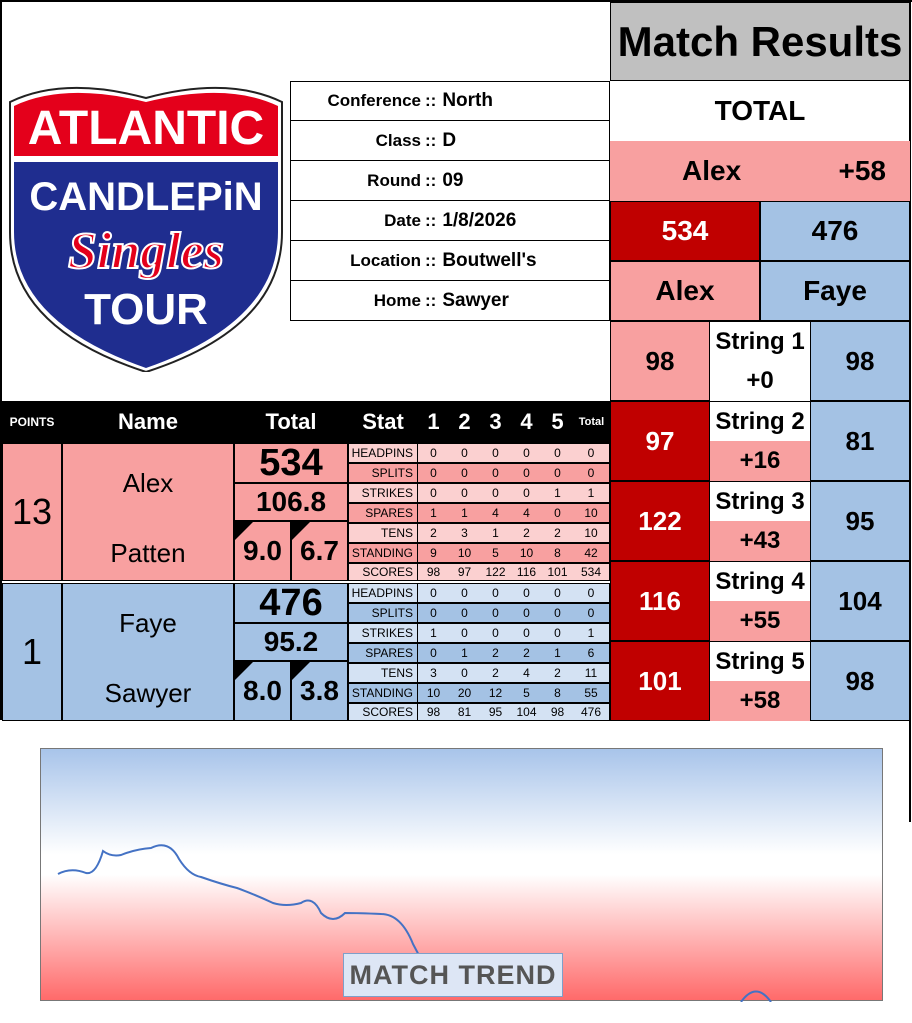 This screenshot has height=1023, width=912. Describe the element at coordinates (495, 422) in the screenshot. I see `header-col-3: 3` at that location.